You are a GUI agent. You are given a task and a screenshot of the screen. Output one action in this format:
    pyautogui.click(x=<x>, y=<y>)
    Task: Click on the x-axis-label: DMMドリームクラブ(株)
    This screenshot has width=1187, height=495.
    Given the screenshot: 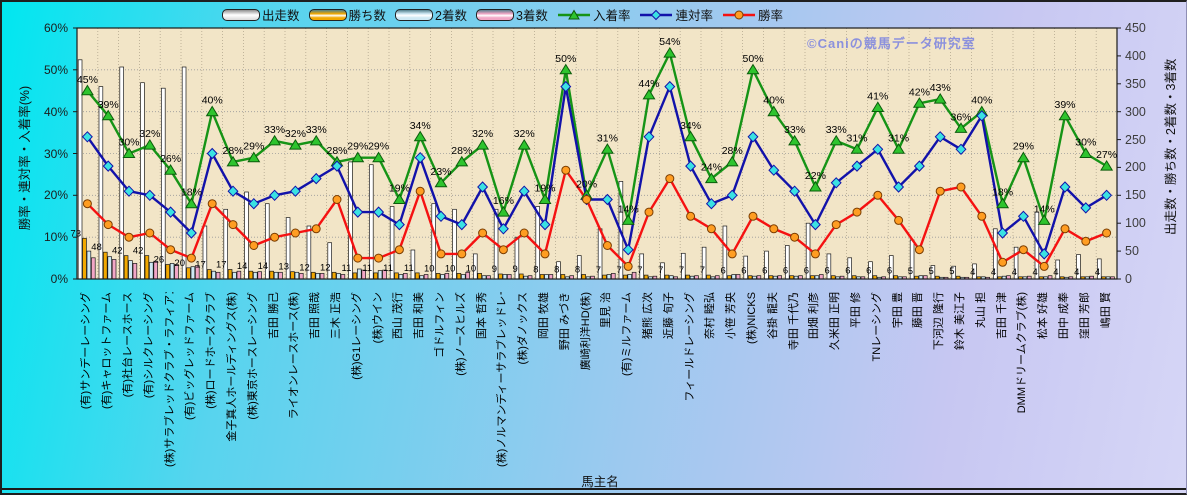 What is the action you would take?
    pyautogui.click(x=1022, y=353)
    